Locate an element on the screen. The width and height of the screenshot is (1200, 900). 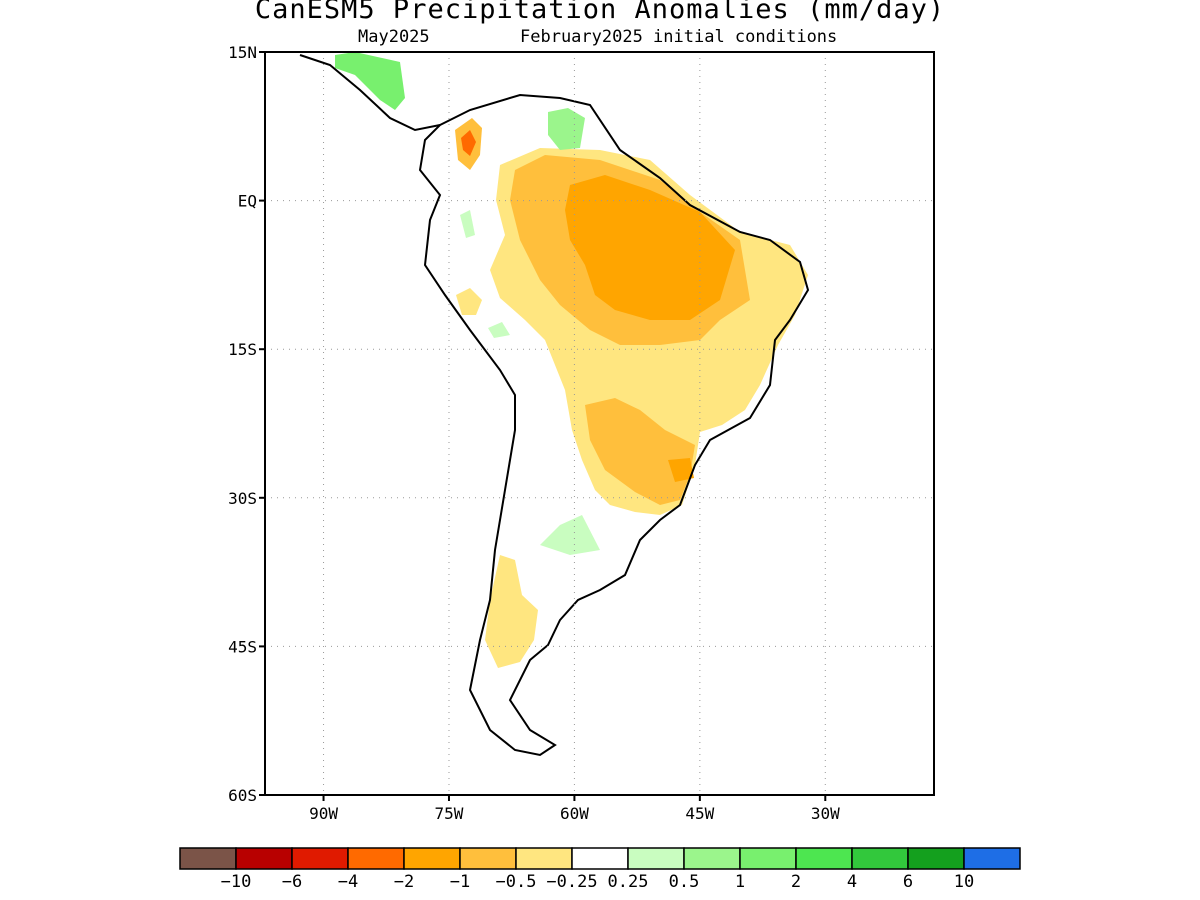
latitude-axis: 15N EQ 15S 30S 45S 60S is located at coordinates (246, 424).